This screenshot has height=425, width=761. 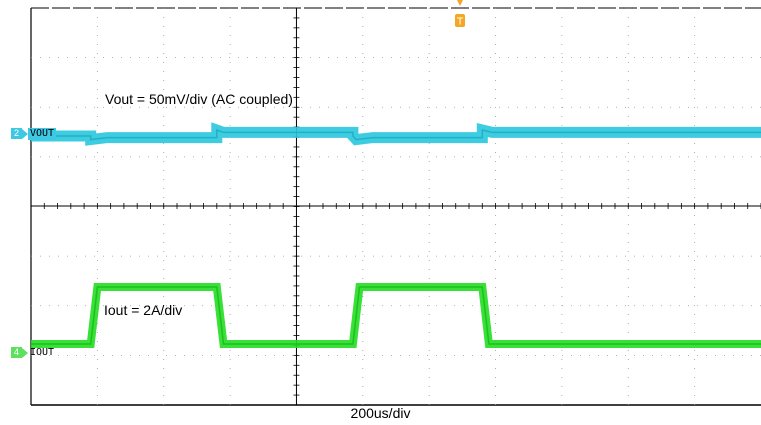 What do you see at coordinates (25, 352) in the screenshot?
I see `channel-4-arrow-icon` at bounding box center [25, 352].